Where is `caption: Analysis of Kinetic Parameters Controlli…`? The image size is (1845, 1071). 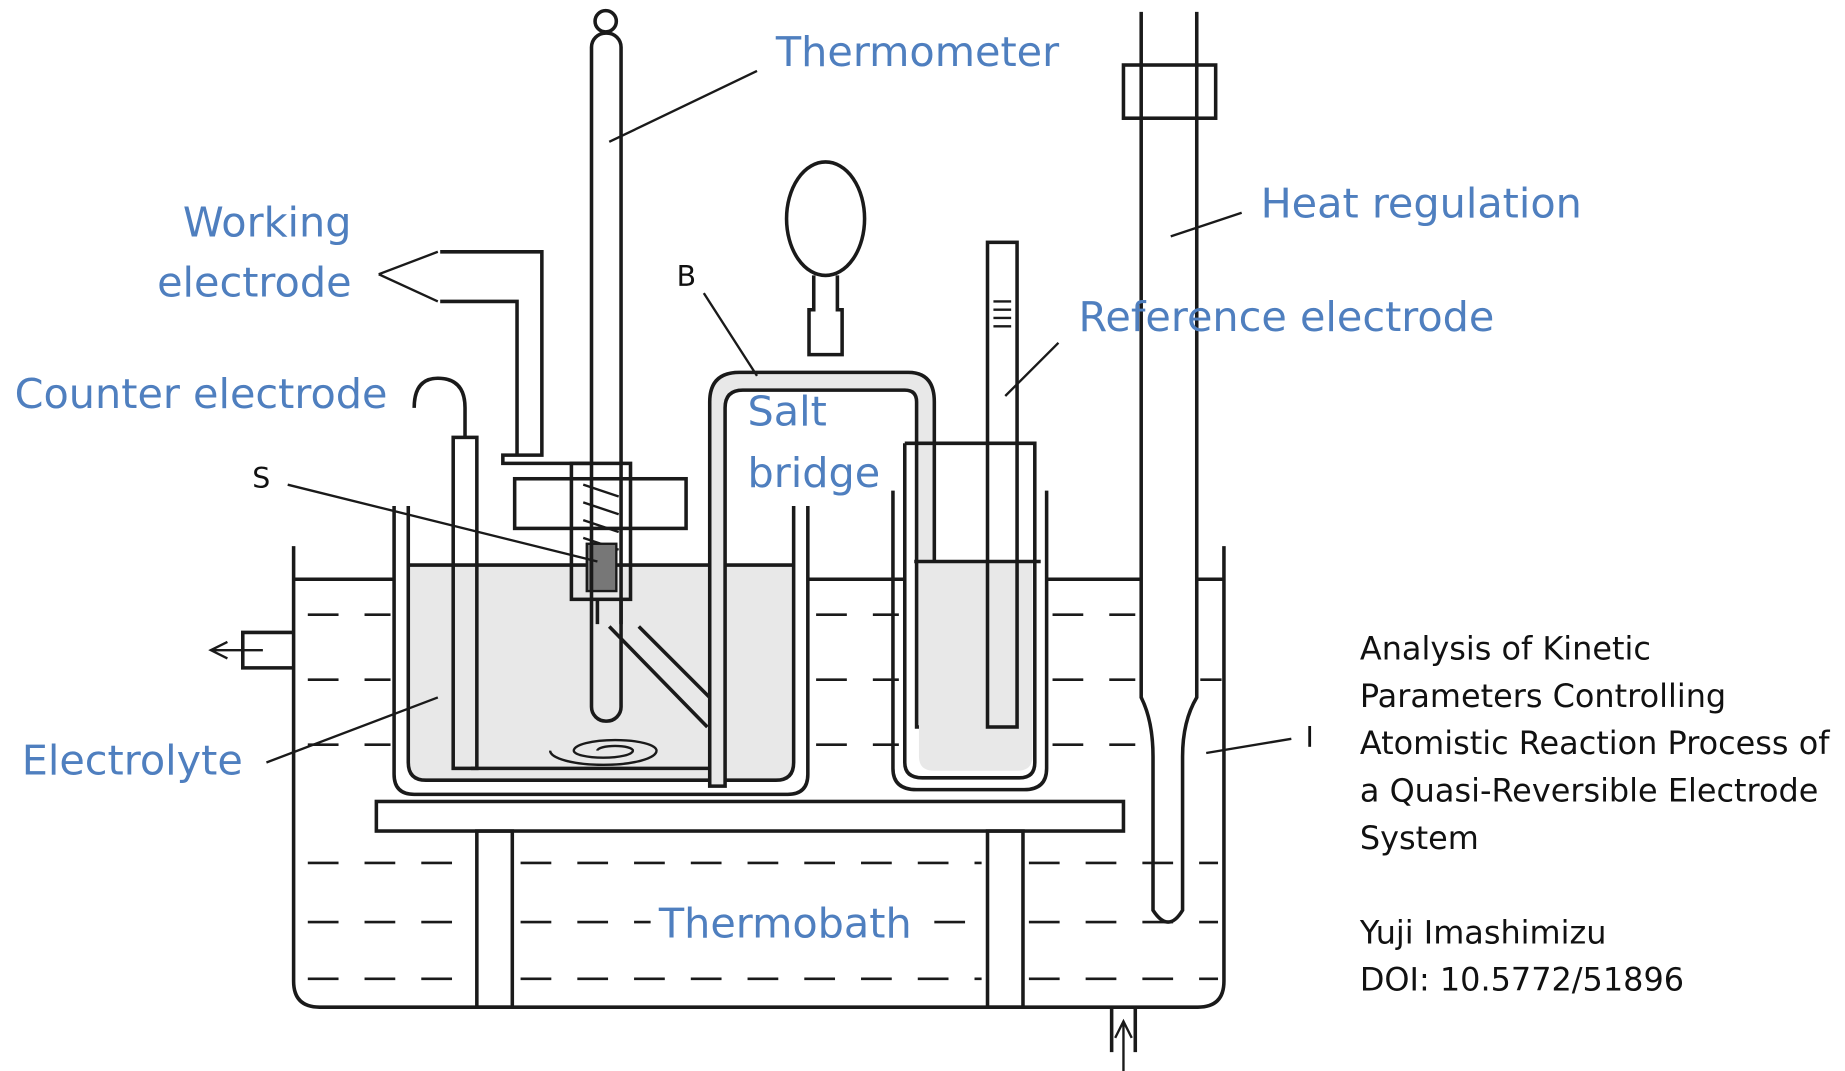 caption: Analysis of Kinetic Parameters Controlli… is located at coordinates (1599, 814).